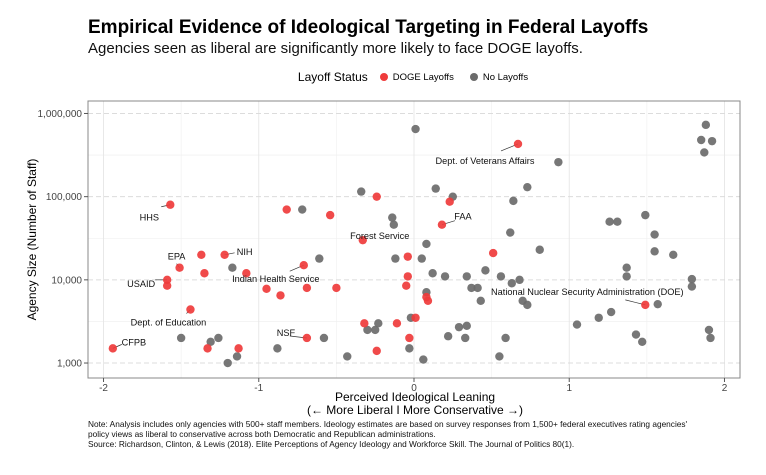  Describe the element at coordinates (60, 114) in the screenshot. I see `y-tick-label: 1,000,000` at that location.